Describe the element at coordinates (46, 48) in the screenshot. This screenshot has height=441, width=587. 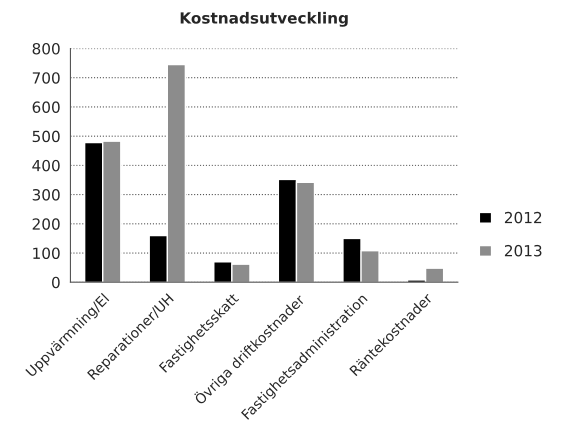
I see `y-tick-label: 800` at that location.